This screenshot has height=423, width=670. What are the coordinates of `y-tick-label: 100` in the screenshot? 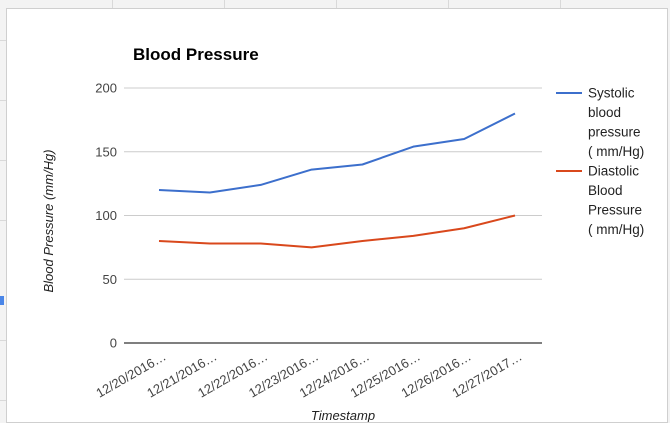 It's located at (106, 215).